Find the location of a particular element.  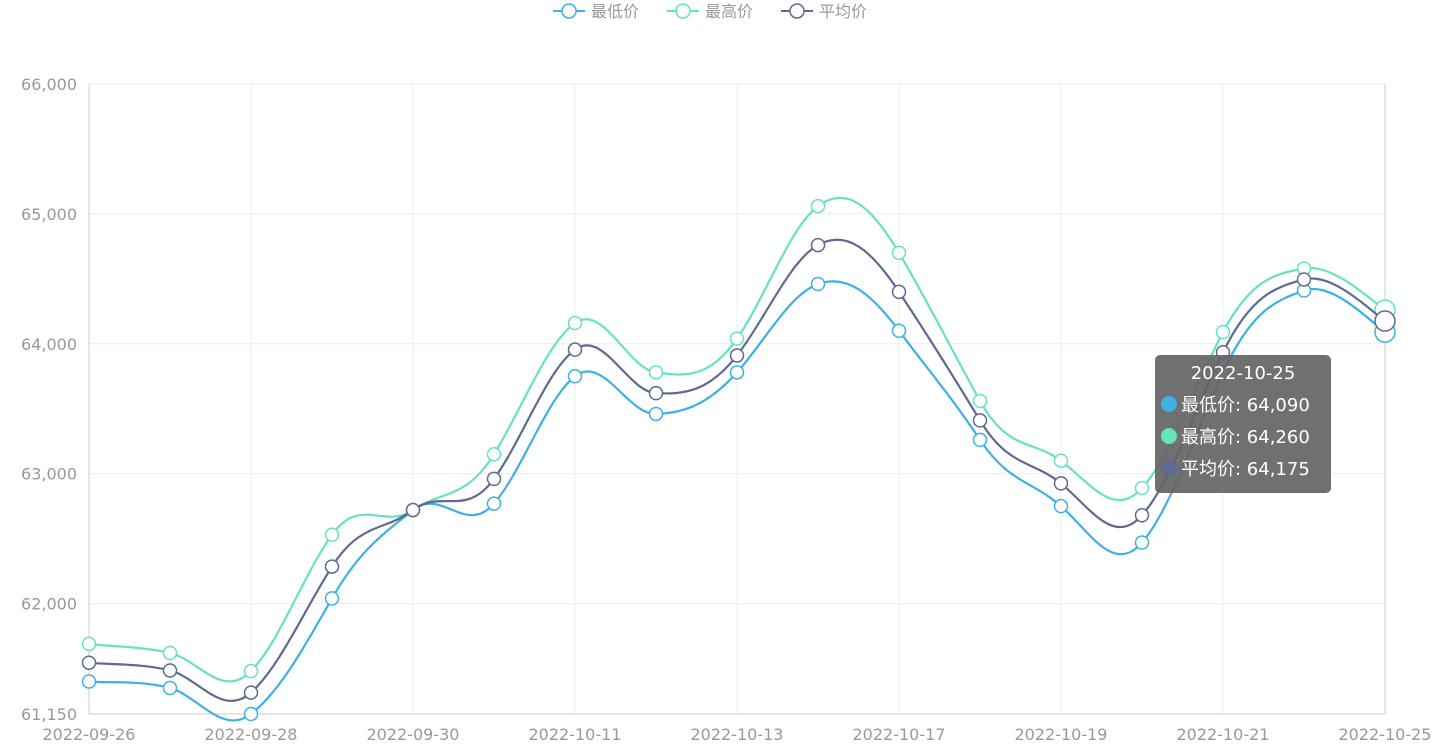

x-tick-label: 2022-10-17 is located at coordinates (899, 734).